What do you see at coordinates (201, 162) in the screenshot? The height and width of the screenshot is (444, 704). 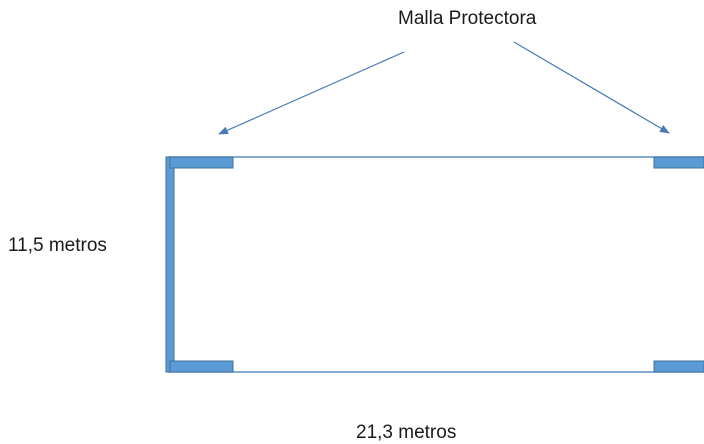 I see `mesh-left-top` at bounding box center [201, 162].